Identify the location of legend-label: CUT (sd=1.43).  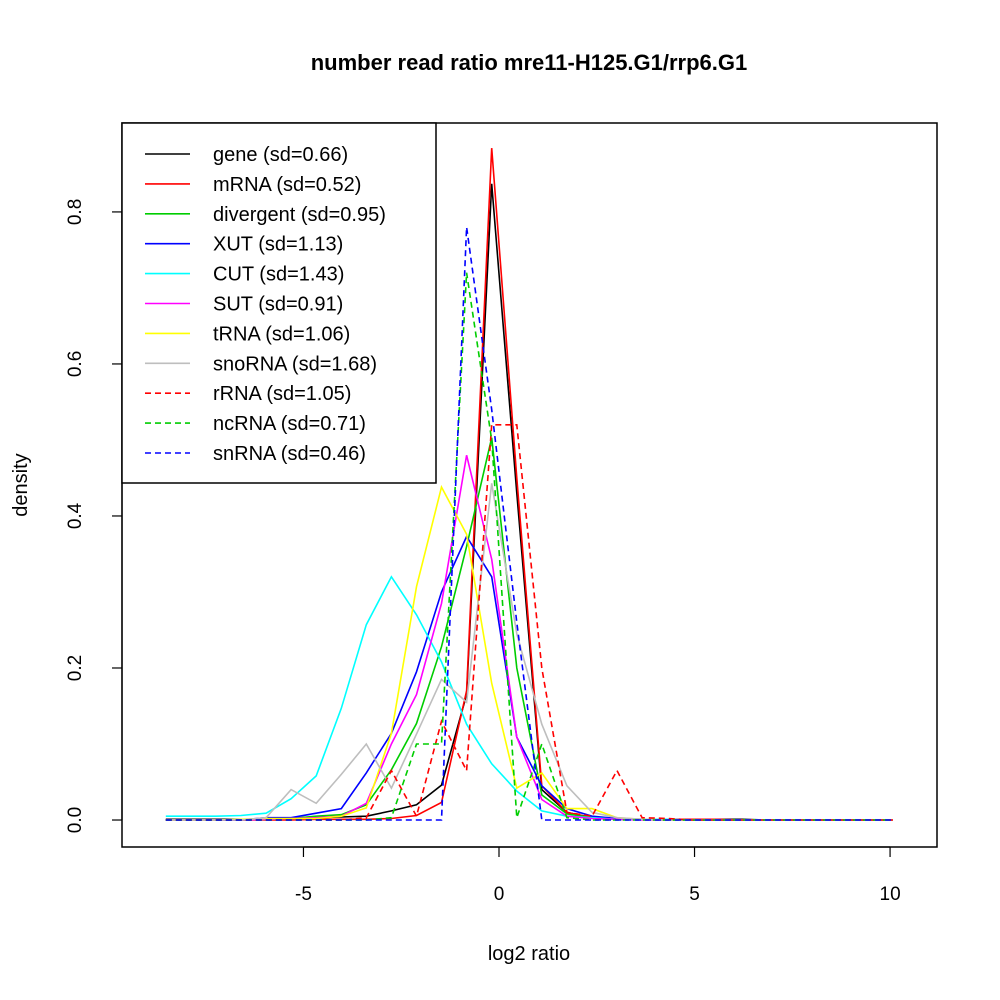
(278, 275).